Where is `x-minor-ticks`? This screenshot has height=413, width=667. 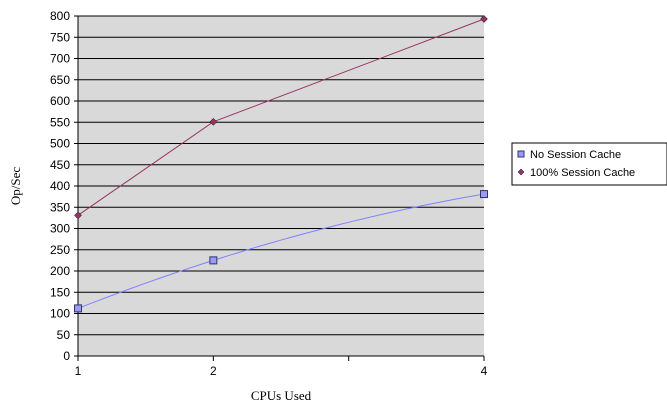 x-minor-ticks is located at coordinates (281, 358).